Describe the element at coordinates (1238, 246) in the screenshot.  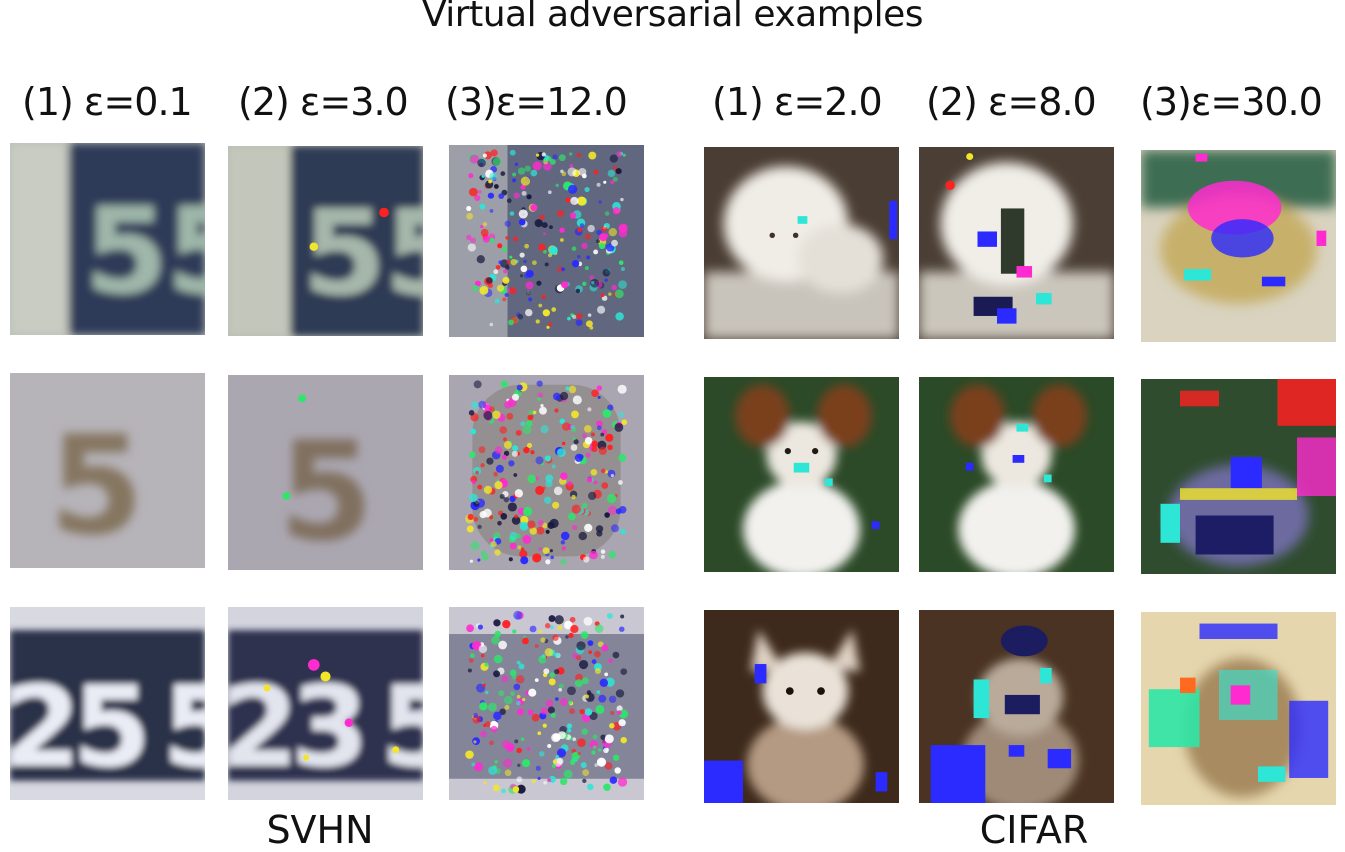
I see `cifar-r1-eps-large` at that location.